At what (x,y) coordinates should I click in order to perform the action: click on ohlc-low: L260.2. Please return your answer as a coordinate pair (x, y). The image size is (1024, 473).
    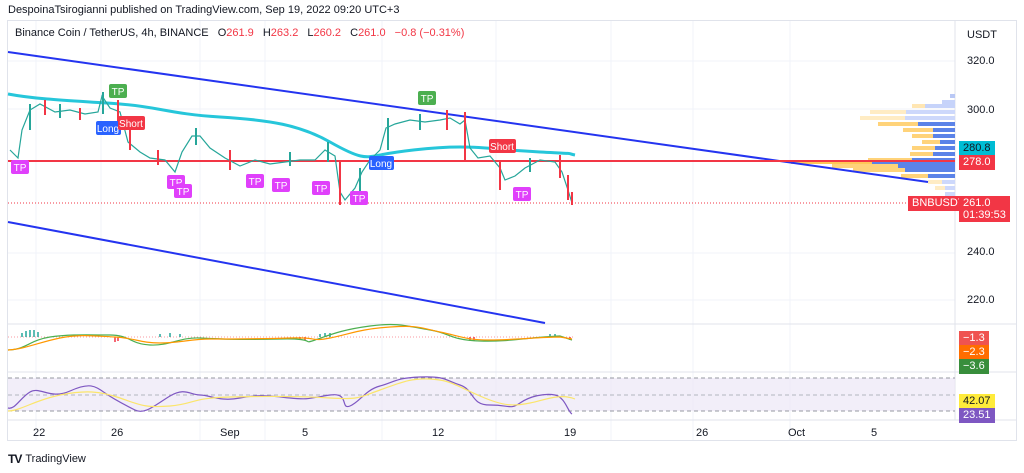
    Looking at the image, I should click on (324, 33).